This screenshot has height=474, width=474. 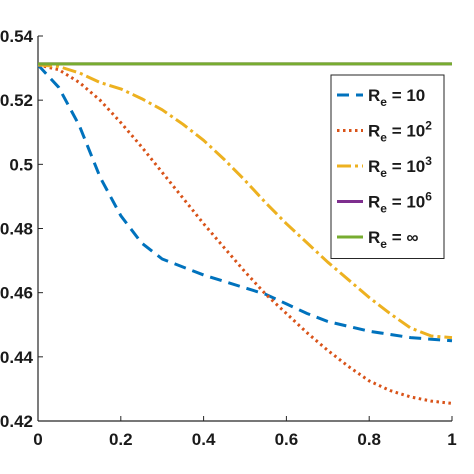 What do you see at coordinates (16, 229) in the screenshot?
I see `y-tick-label: 0.48` at bounding box center [16, 229].